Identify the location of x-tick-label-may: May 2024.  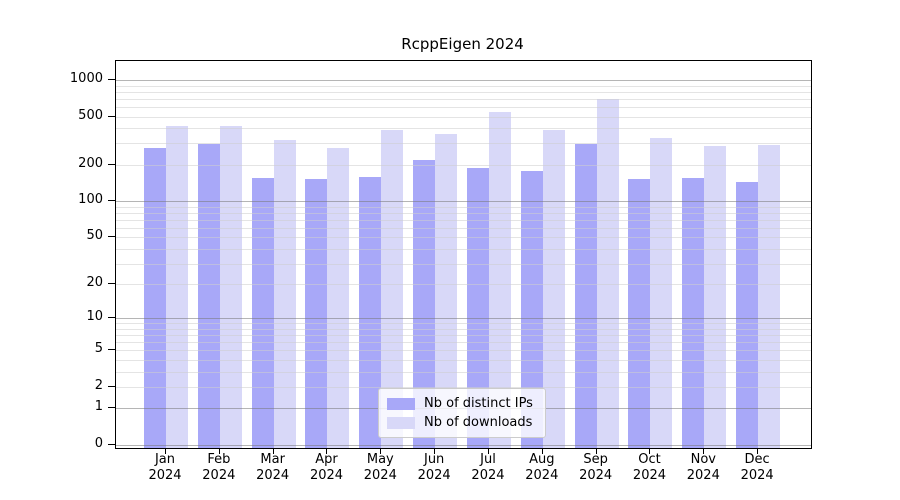
(380, 468).